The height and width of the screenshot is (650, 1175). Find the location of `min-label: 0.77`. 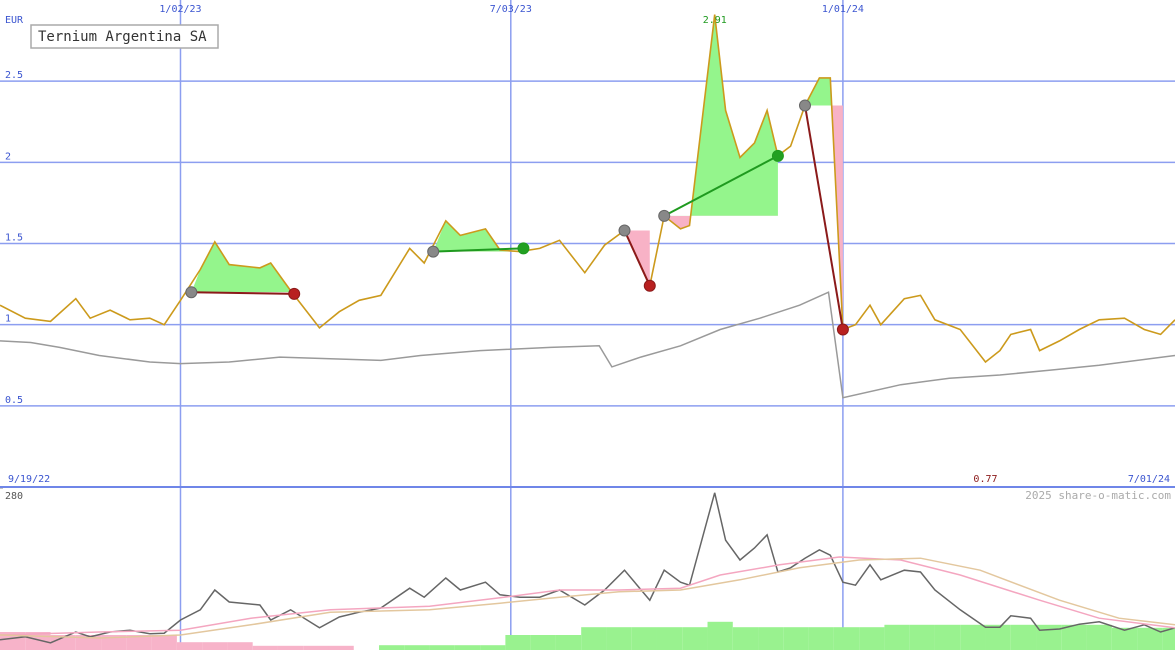

min-label: 0.77 is located at coordinates (985, 479).